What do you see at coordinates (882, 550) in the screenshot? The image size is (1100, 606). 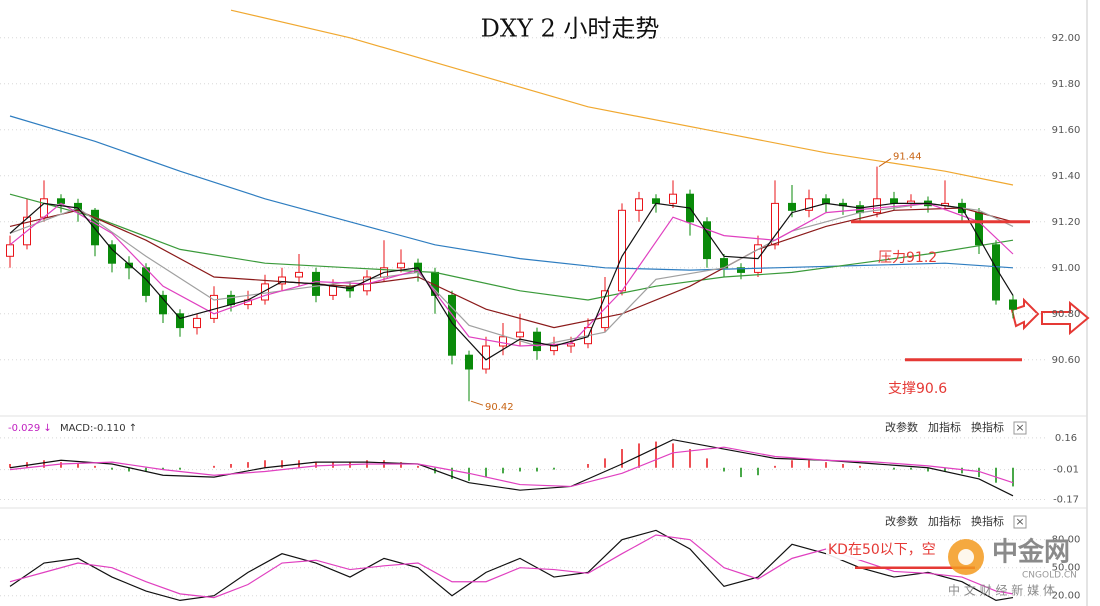 I see `kd-annotation: KD在50以下，空` at bounding box center [882, 550].